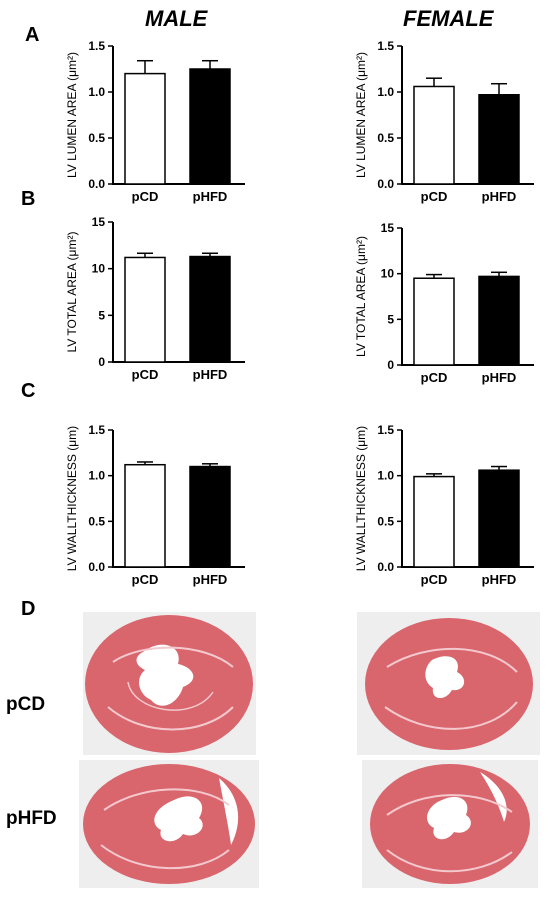  Describe the element at coordinates (434, 135) in the screenshot. I see `lumen-female-bar-pCD` at that location.